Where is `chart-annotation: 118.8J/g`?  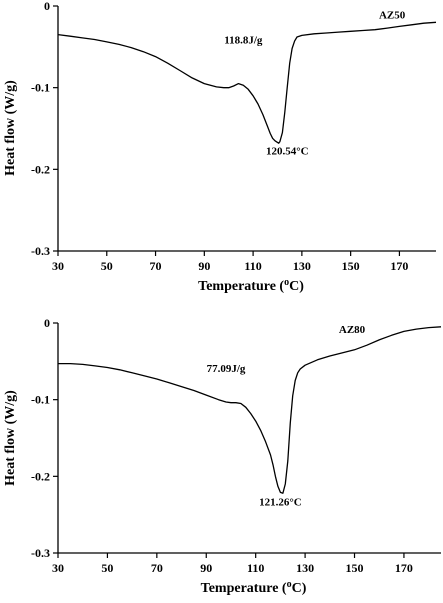
chart-annotation: 118.8J/g is located at coordinates (243, 41).